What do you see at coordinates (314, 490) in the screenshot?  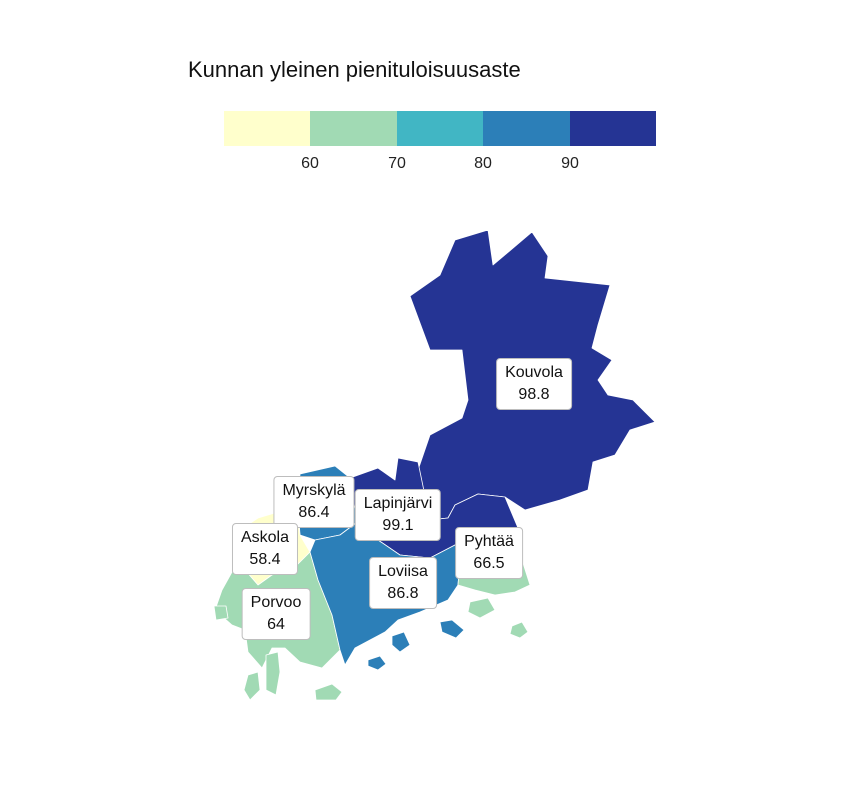 I see `region-name: Myrskylä` at bounding box center [314, 490].